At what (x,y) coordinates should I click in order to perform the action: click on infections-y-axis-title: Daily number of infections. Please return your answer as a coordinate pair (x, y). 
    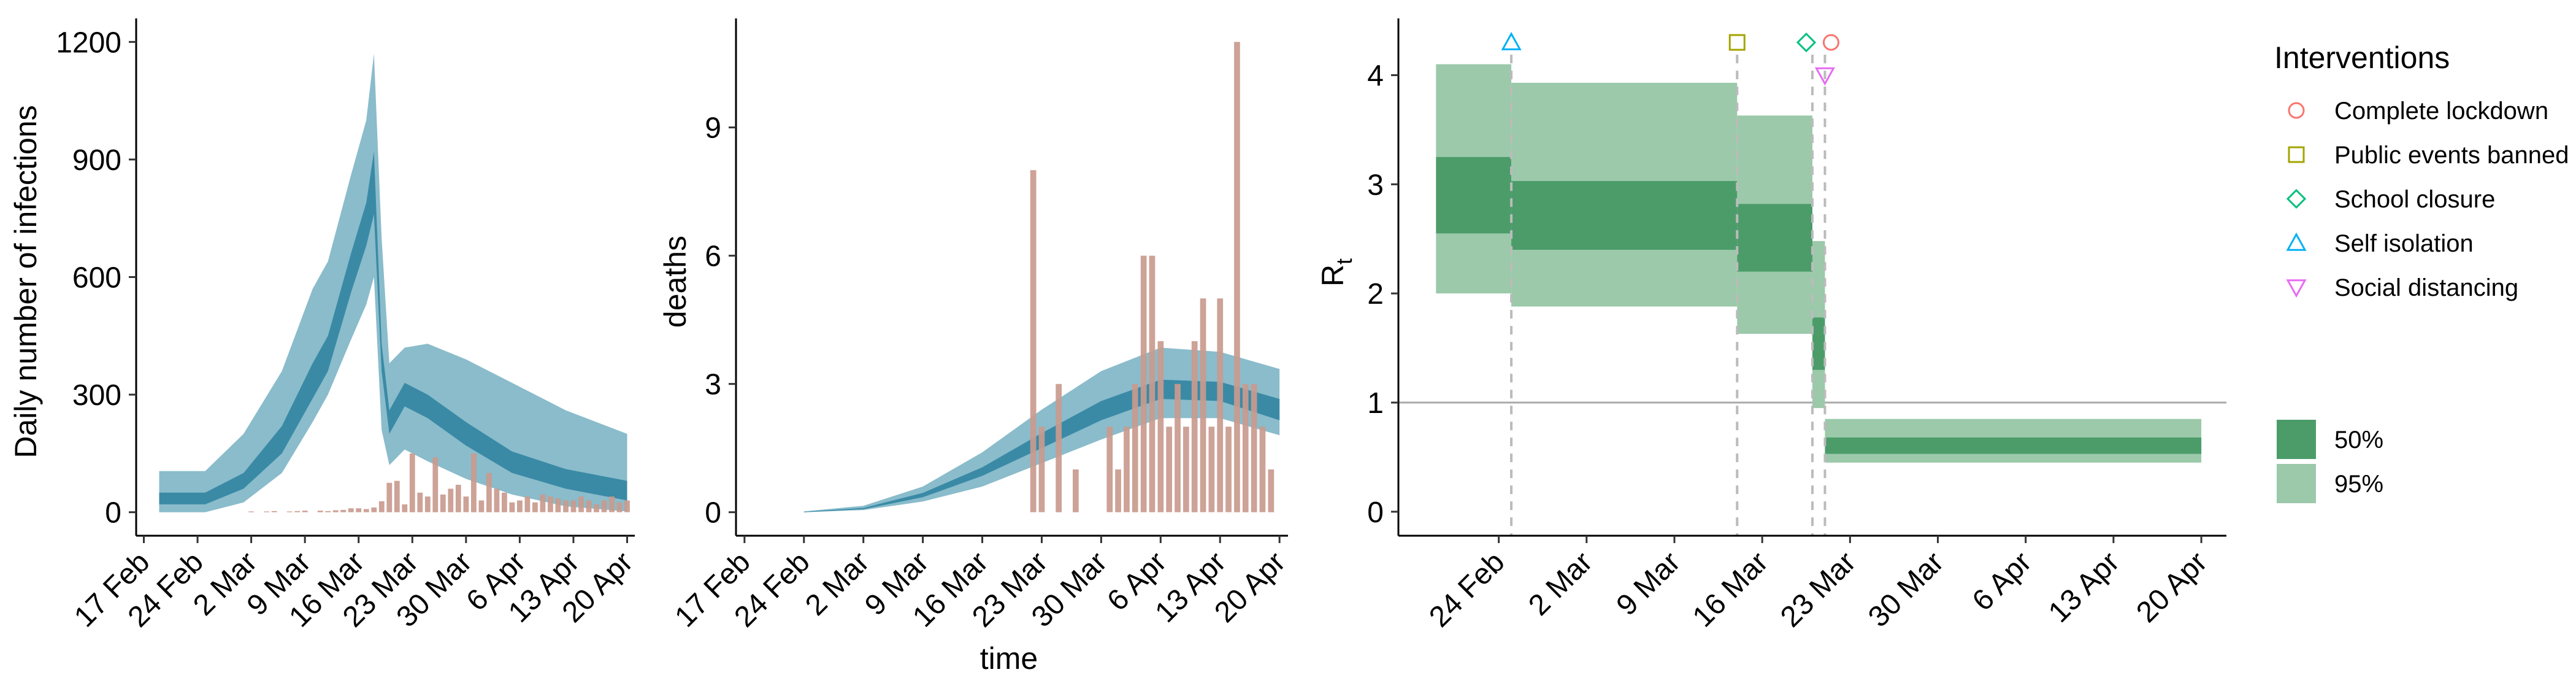
    Looking at the image, I should click on (26, 281).